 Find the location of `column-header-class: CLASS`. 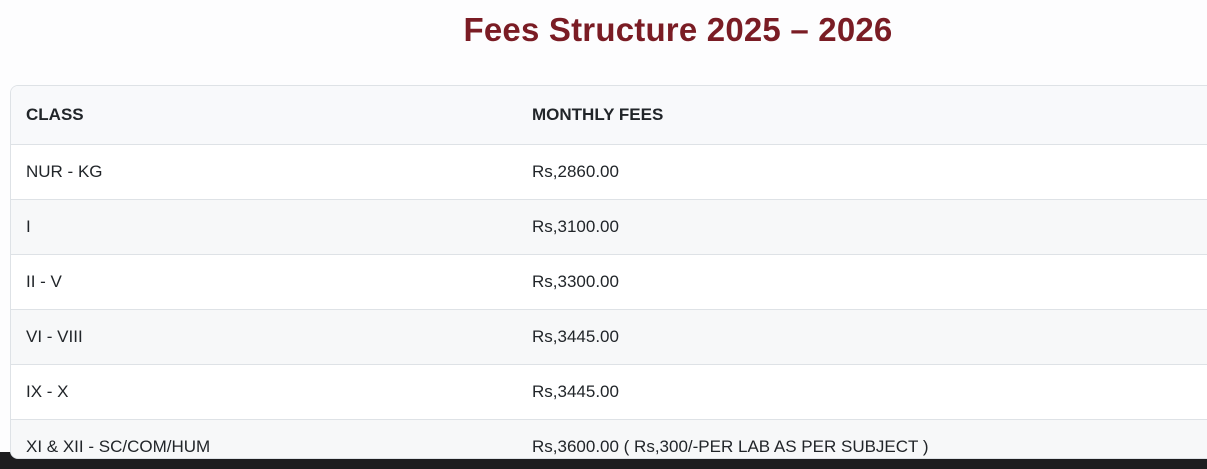

column-header-class: CLASS is located at coordinates (264, 115).